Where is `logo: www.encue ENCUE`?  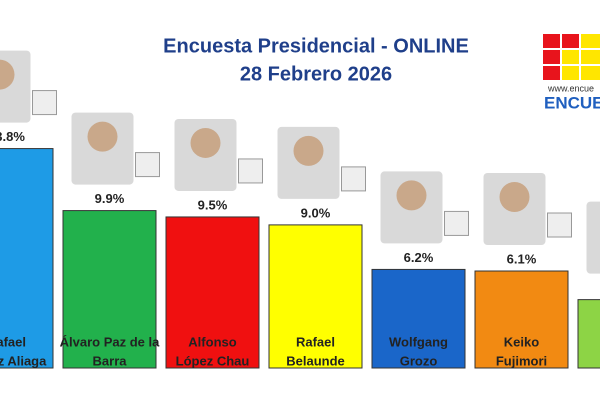 logo: www.encue ENCUE is located at coordinates (571, 73).